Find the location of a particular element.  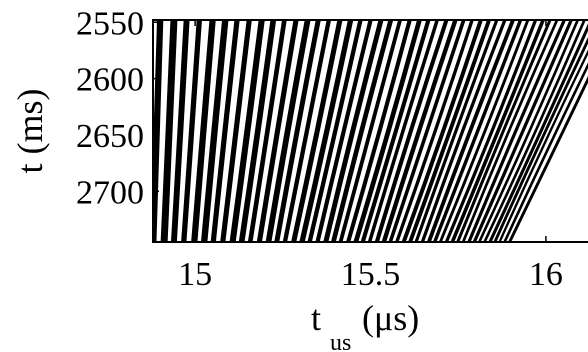

x-axis-label: t us (μs) is located at coordinates (365, 325).